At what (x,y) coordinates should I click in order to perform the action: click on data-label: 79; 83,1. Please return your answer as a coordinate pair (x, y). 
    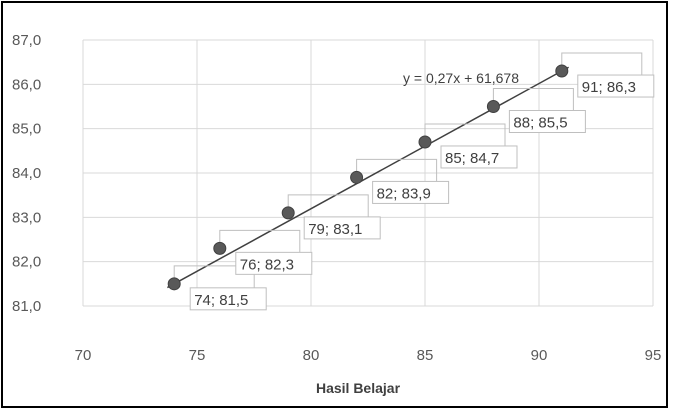
    Looking at the image, I should click on (335, 229).